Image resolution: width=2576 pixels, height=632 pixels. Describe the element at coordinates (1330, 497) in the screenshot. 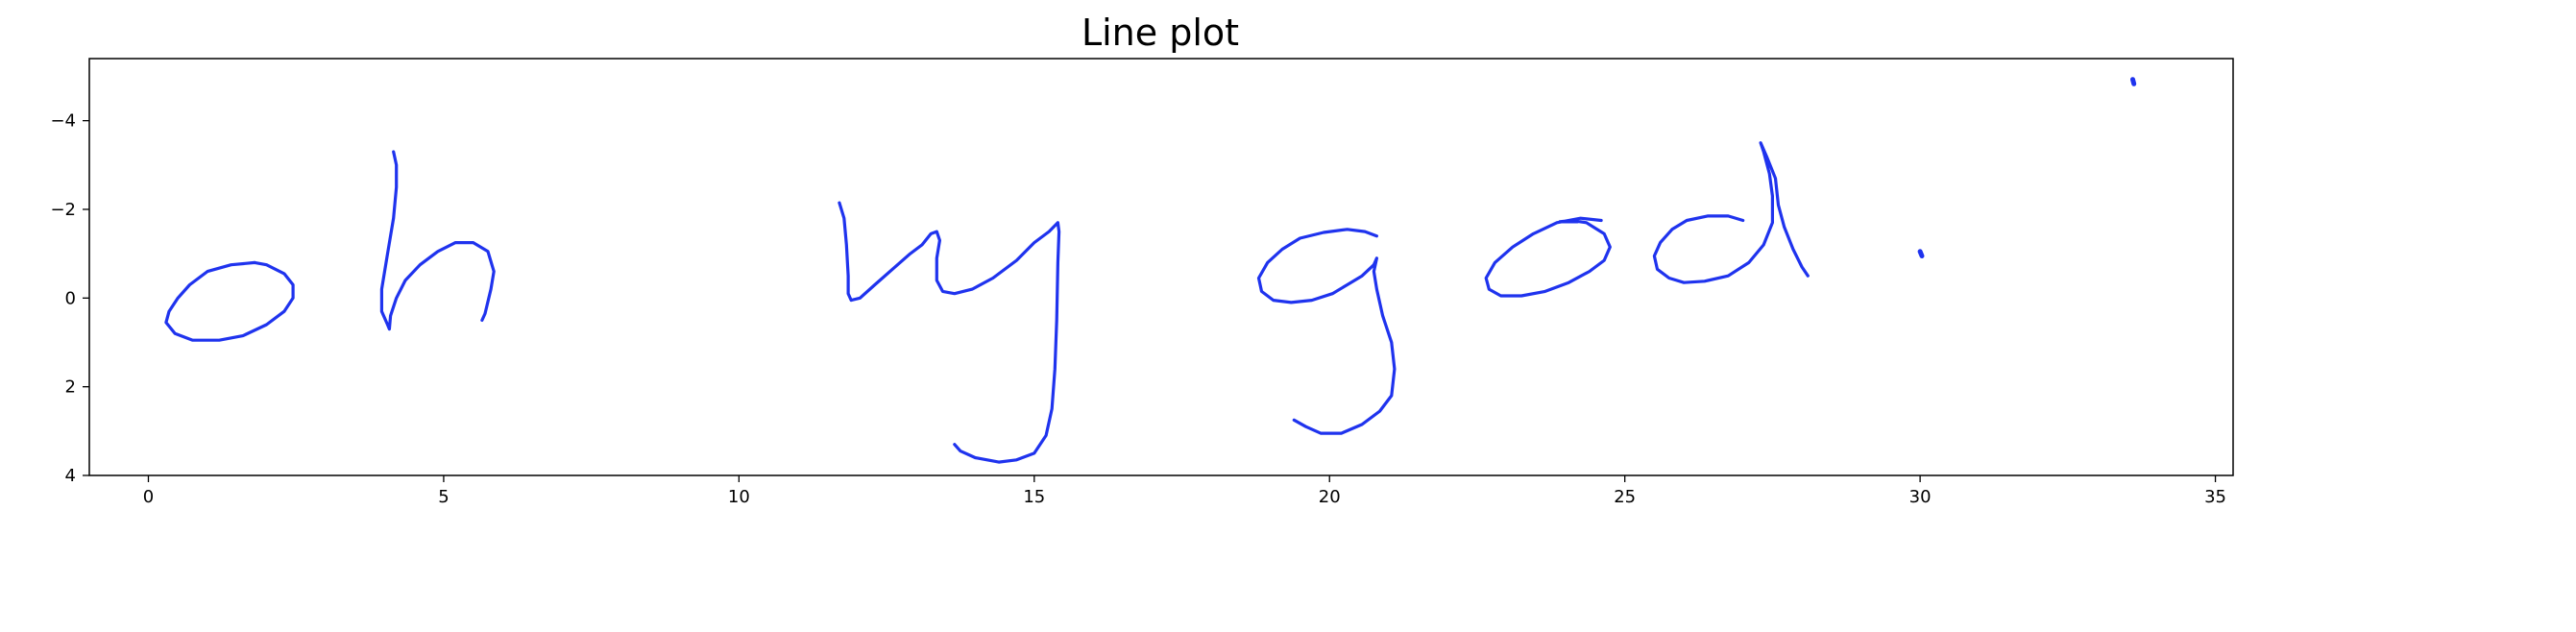

I see `x-tick-label: 20` at that location.